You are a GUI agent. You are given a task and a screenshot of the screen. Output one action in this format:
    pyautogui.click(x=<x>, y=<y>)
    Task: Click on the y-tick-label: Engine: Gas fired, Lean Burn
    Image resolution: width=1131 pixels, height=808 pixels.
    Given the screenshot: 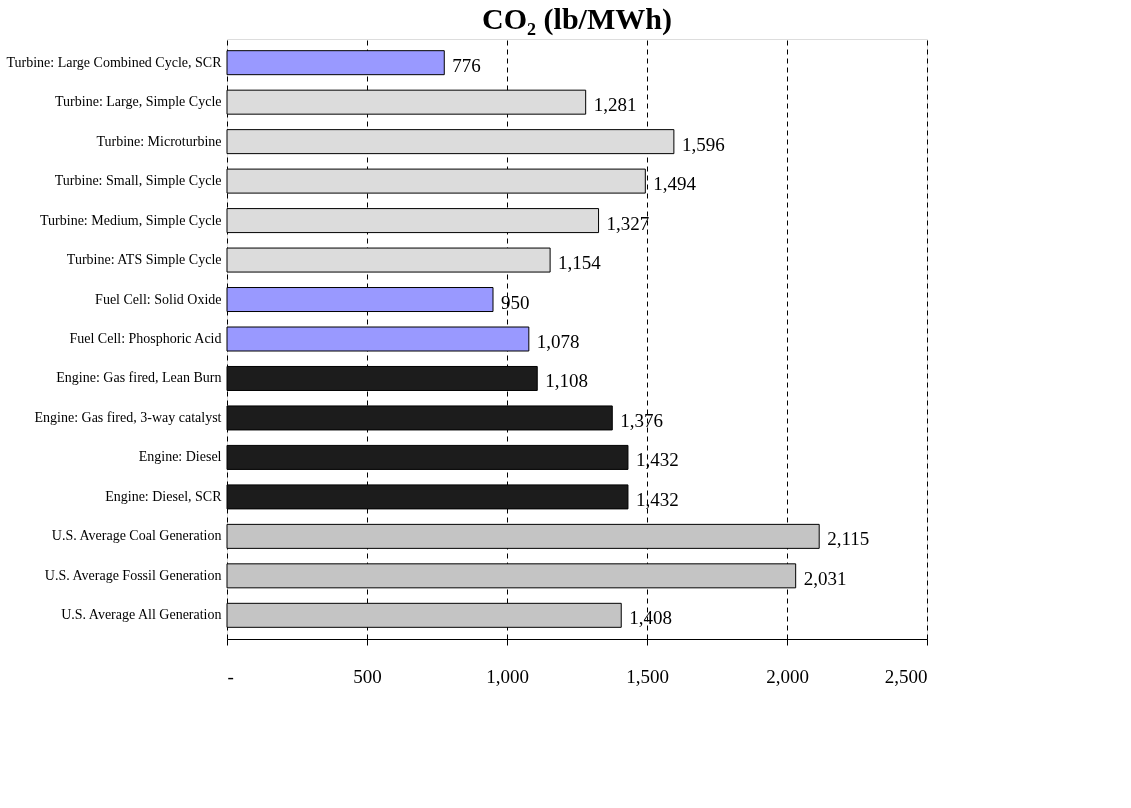 What is the action you would take?
    pyautogui.click(x=139, y=378)
    